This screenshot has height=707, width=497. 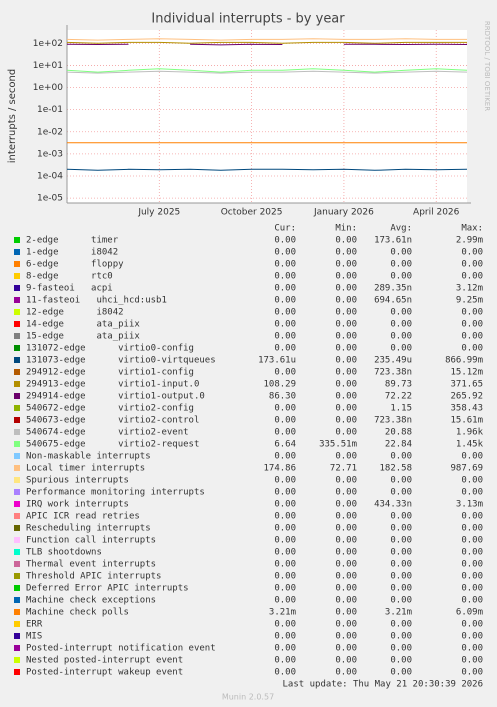 I want to click on legend-label: Machine check polls, so click(x=77, y=613).